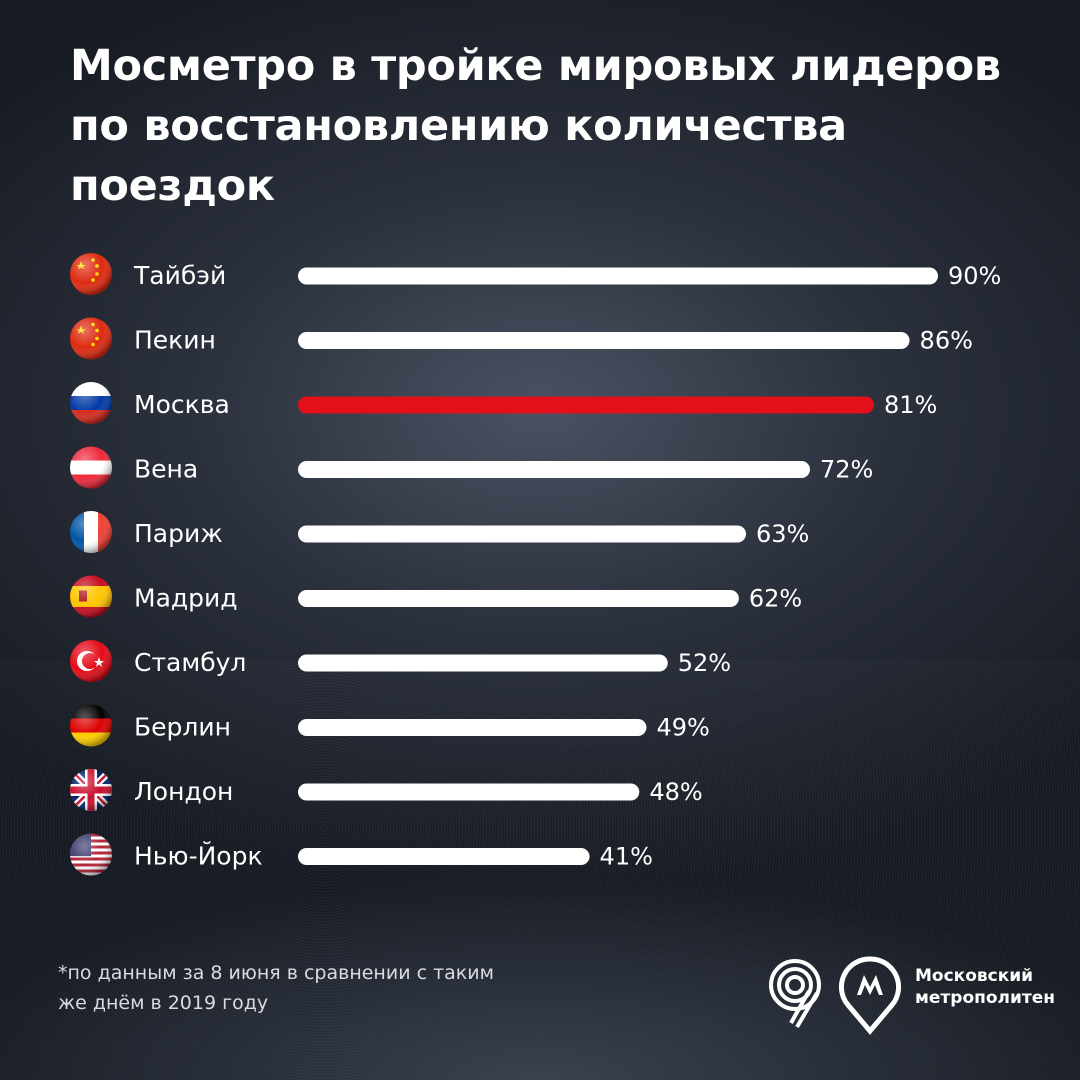  I want to click on value-label: 90%, so click(974, 276).